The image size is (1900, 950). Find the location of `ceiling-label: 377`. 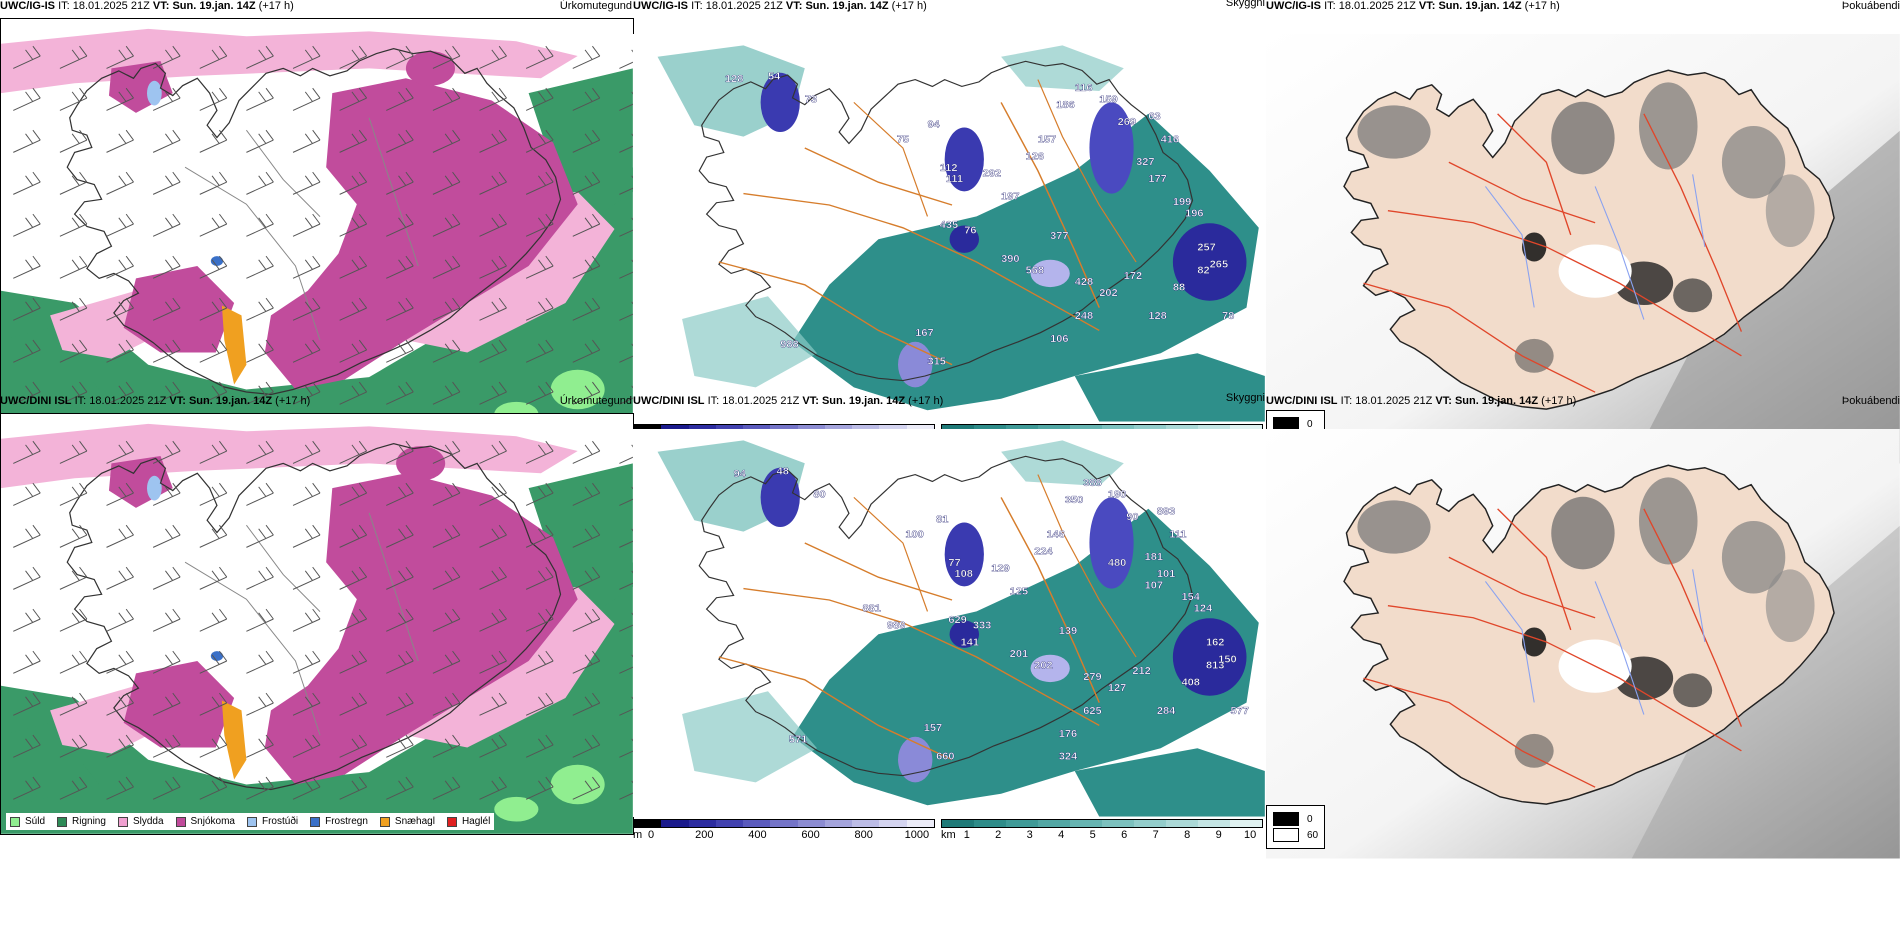

ceiling-label: 377 is located at coordinates (1059, 237).